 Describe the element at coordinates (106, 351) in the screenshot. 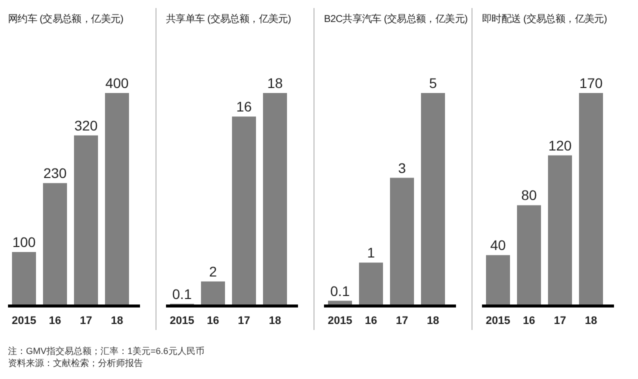

I see `text: 注：GMV指交易总额；汇率：1美元=6.6元人民币` at that location.